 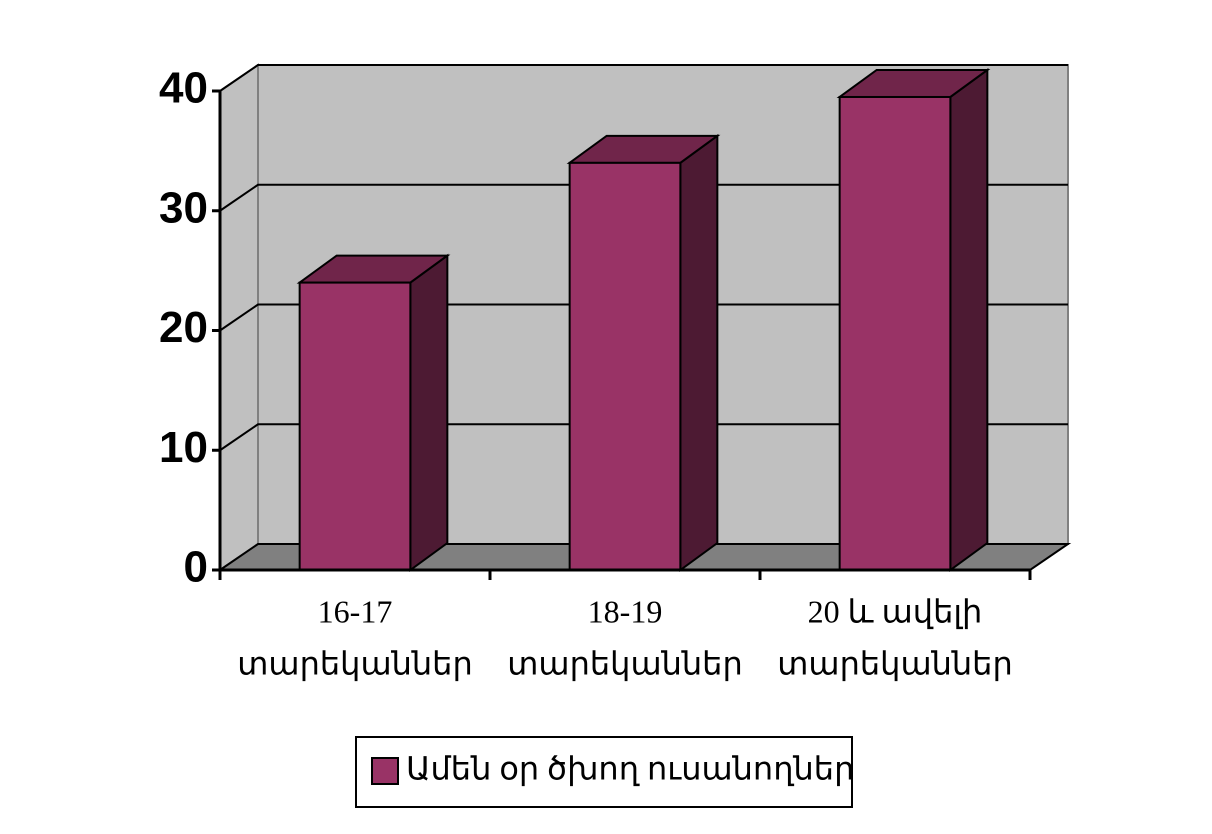 I want to click on y-tick-label: 20, so click(x=183, y=327).